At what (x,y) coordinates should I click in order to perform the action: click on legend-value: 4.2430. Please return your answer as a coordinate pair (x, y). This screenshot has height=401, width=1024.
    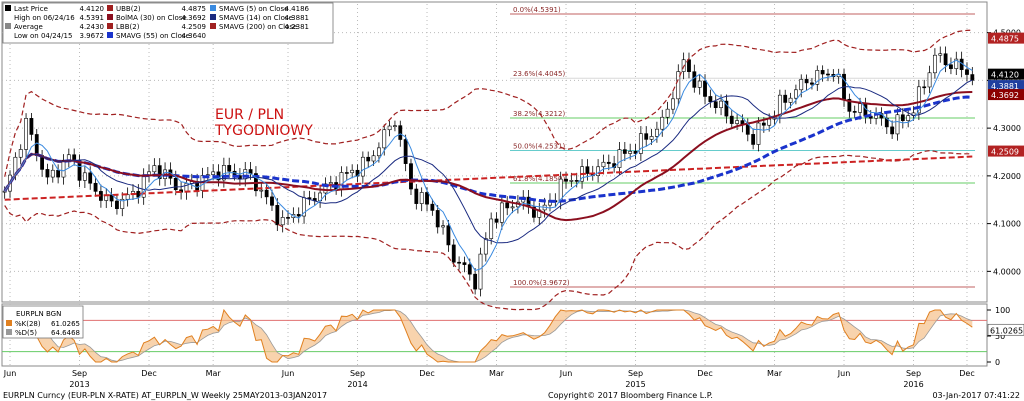
    Looking at the image, I should click on (92, 27).